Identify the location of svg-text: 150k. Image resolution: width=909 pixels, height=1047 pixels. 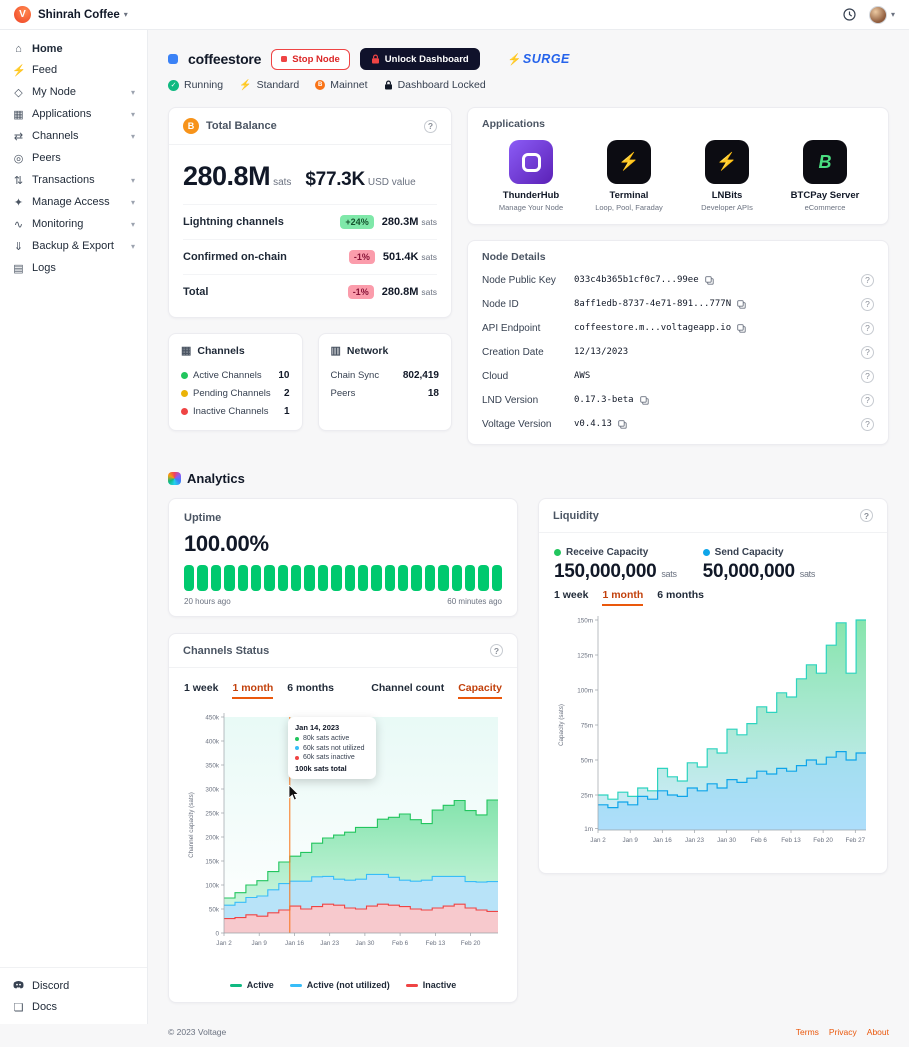
(212, 861).